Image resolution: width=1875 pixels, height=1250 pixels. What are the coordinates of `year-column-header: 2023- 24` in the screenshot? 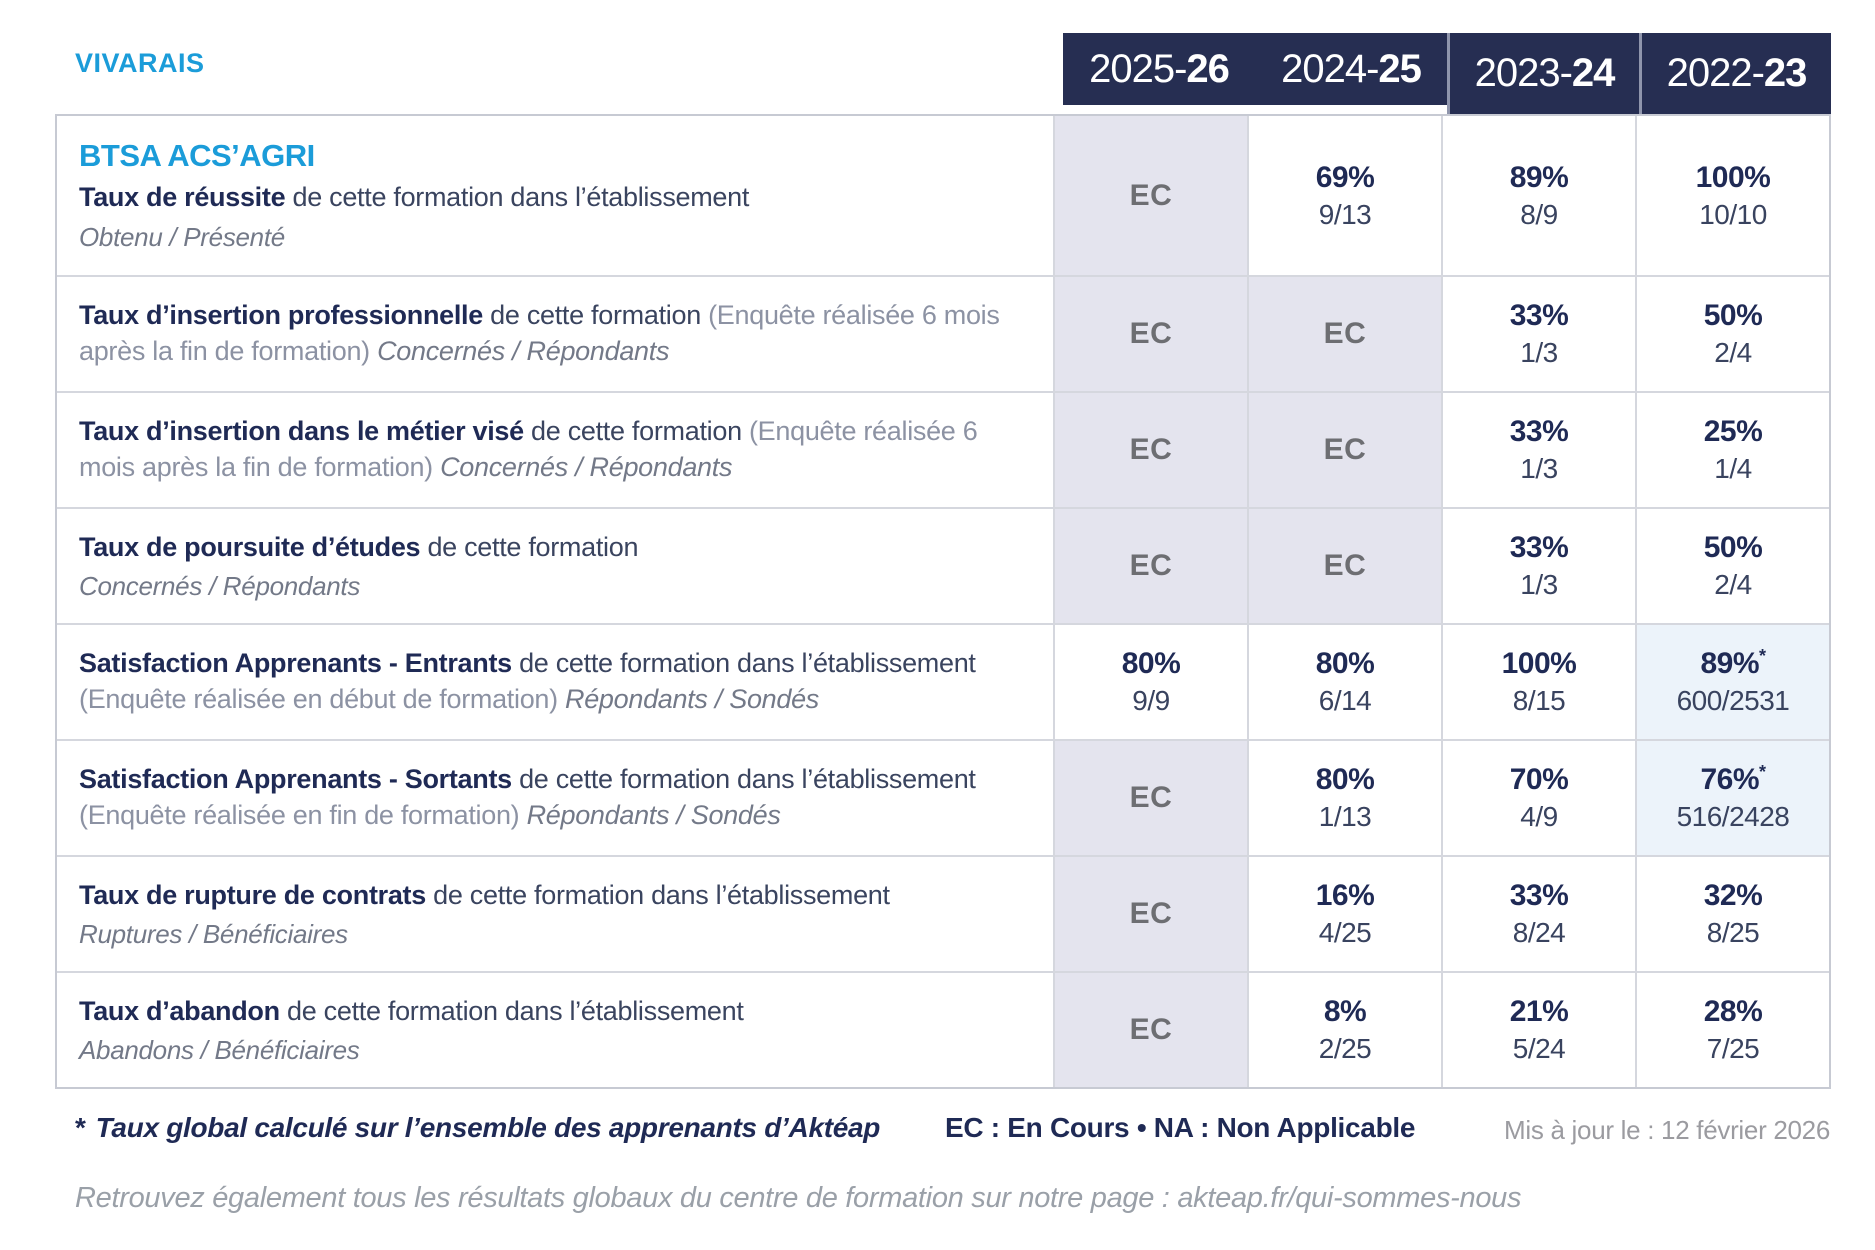 It's located at (1543, 73).